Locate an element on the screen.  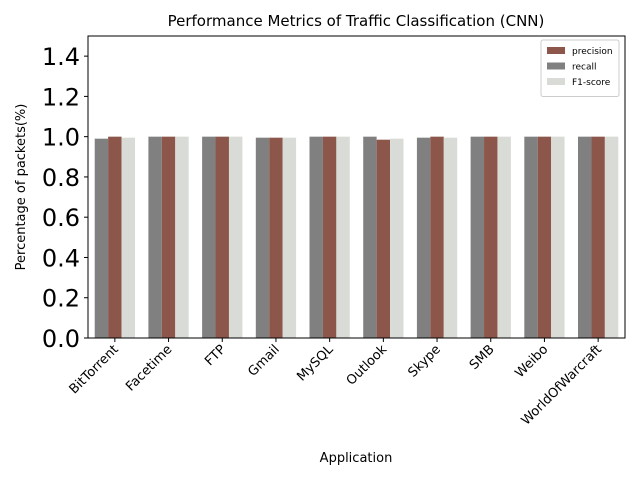
bar-recall-ftp is located at coordinates (209, 237).